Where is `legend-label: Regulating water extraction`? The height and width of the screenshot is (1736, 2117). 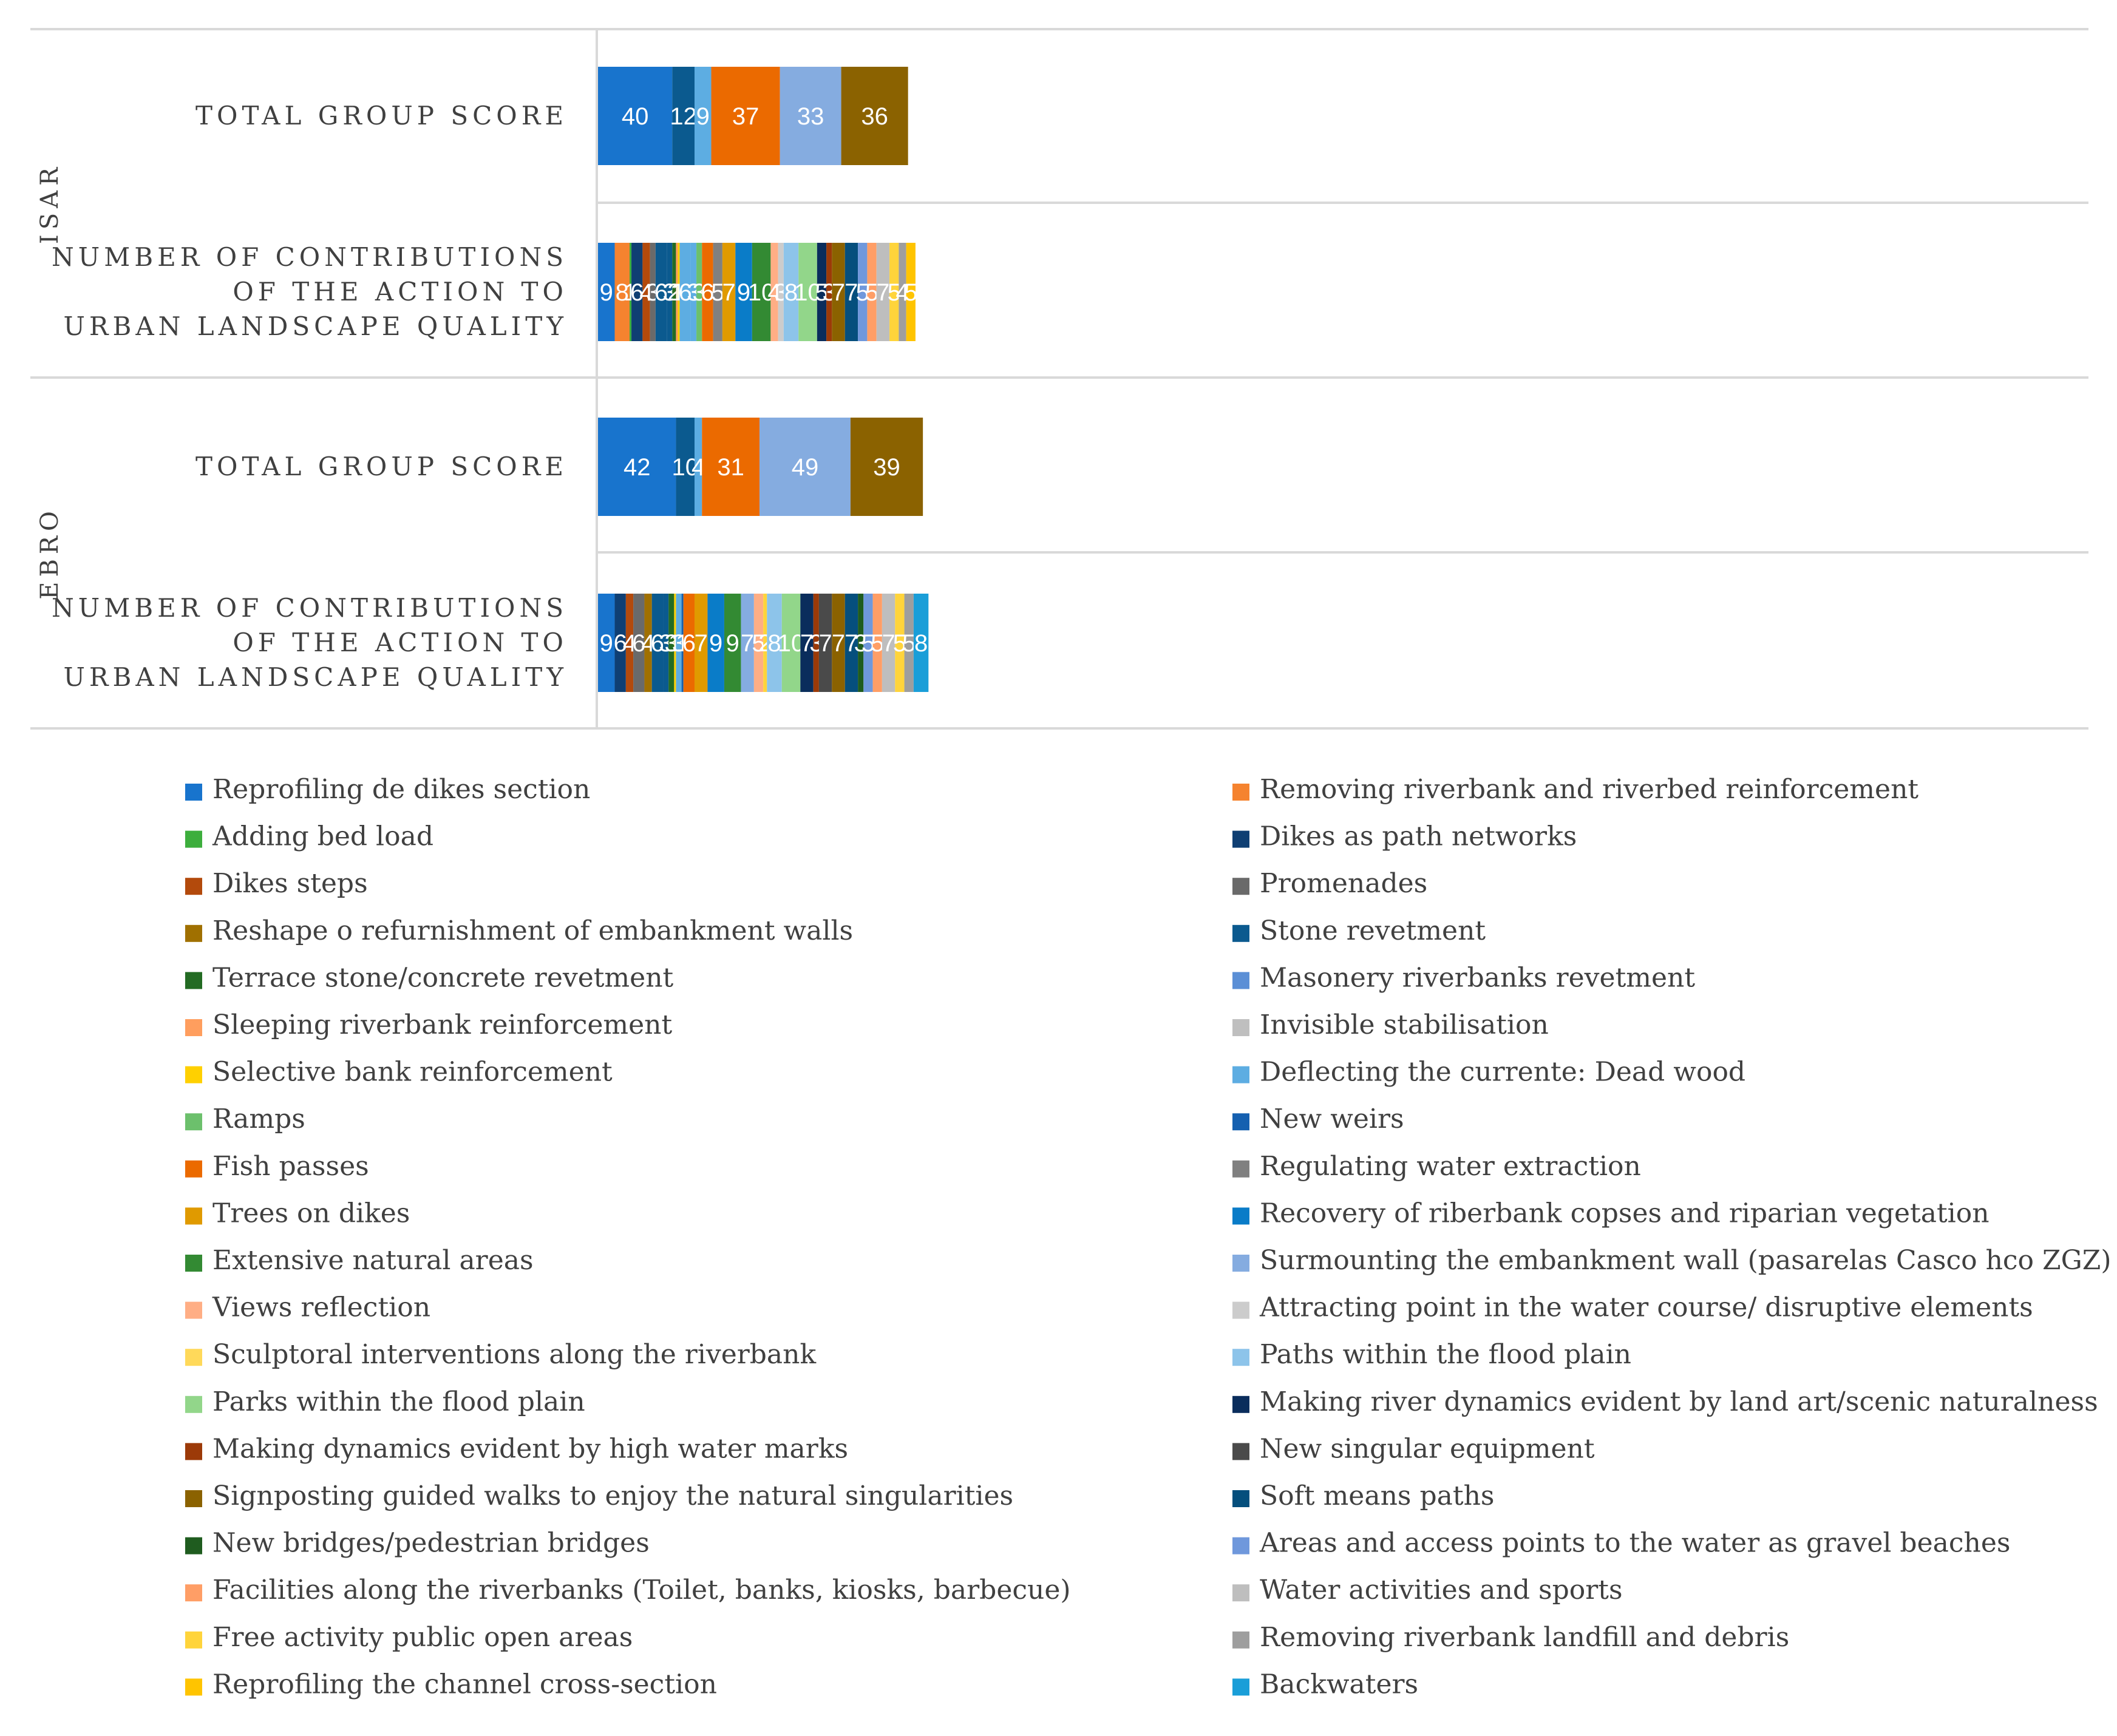
legend-label: Regulating water extraction is located at coordinates (1451, 1166).